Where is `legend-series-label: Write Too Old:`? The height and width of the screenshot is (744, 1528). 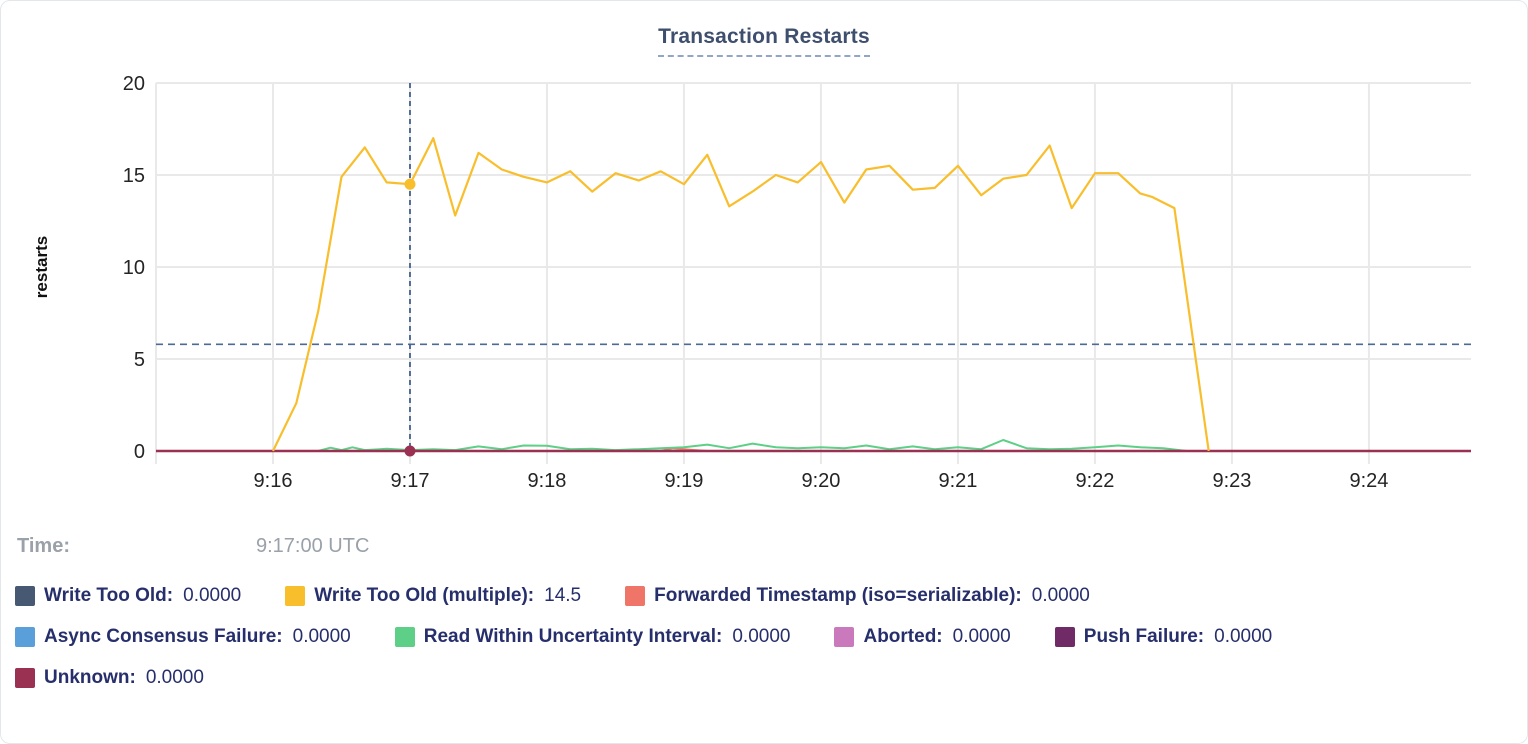
legend-series-label: Write Too Old: is located at coordinates (109, 595).